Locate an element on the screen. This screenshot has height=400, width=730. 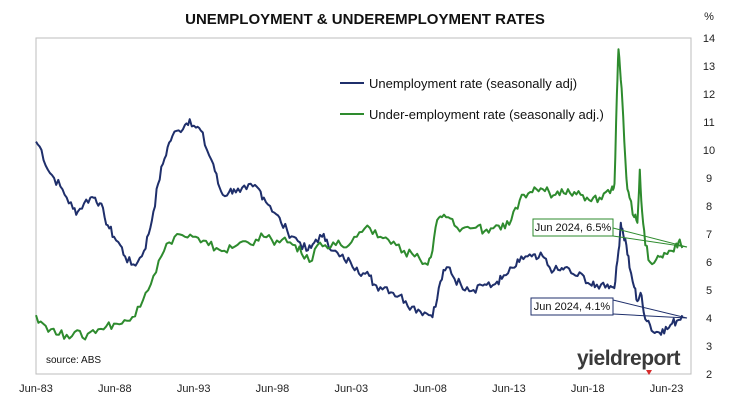
x-tick-label: Jun-23 is located at coordinates (667, 389).